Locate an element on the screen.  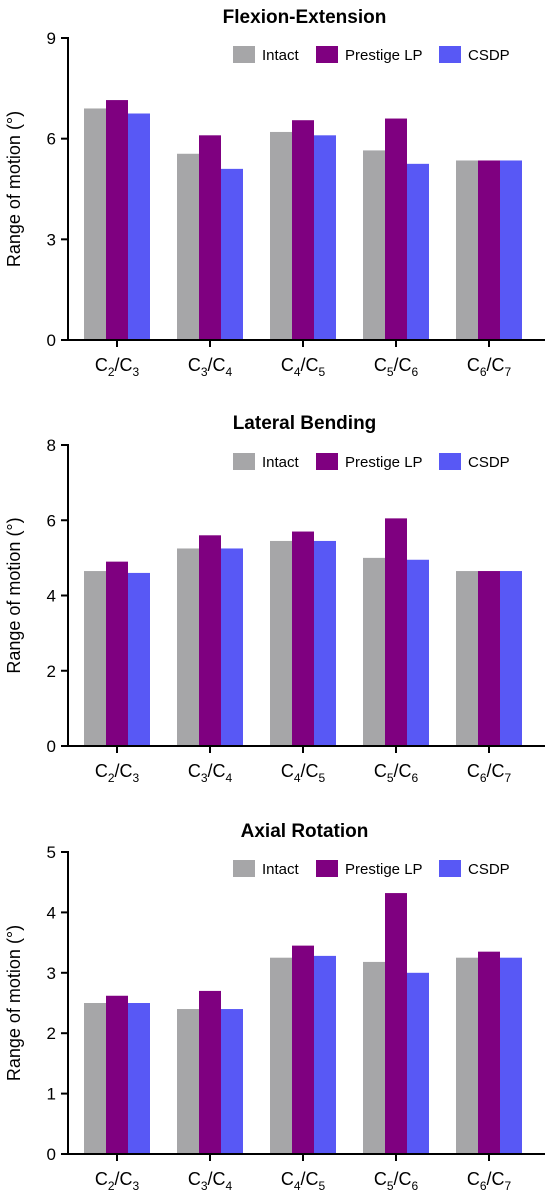
chart-title: Flexion-Extension is located at coordinates (305, 17).